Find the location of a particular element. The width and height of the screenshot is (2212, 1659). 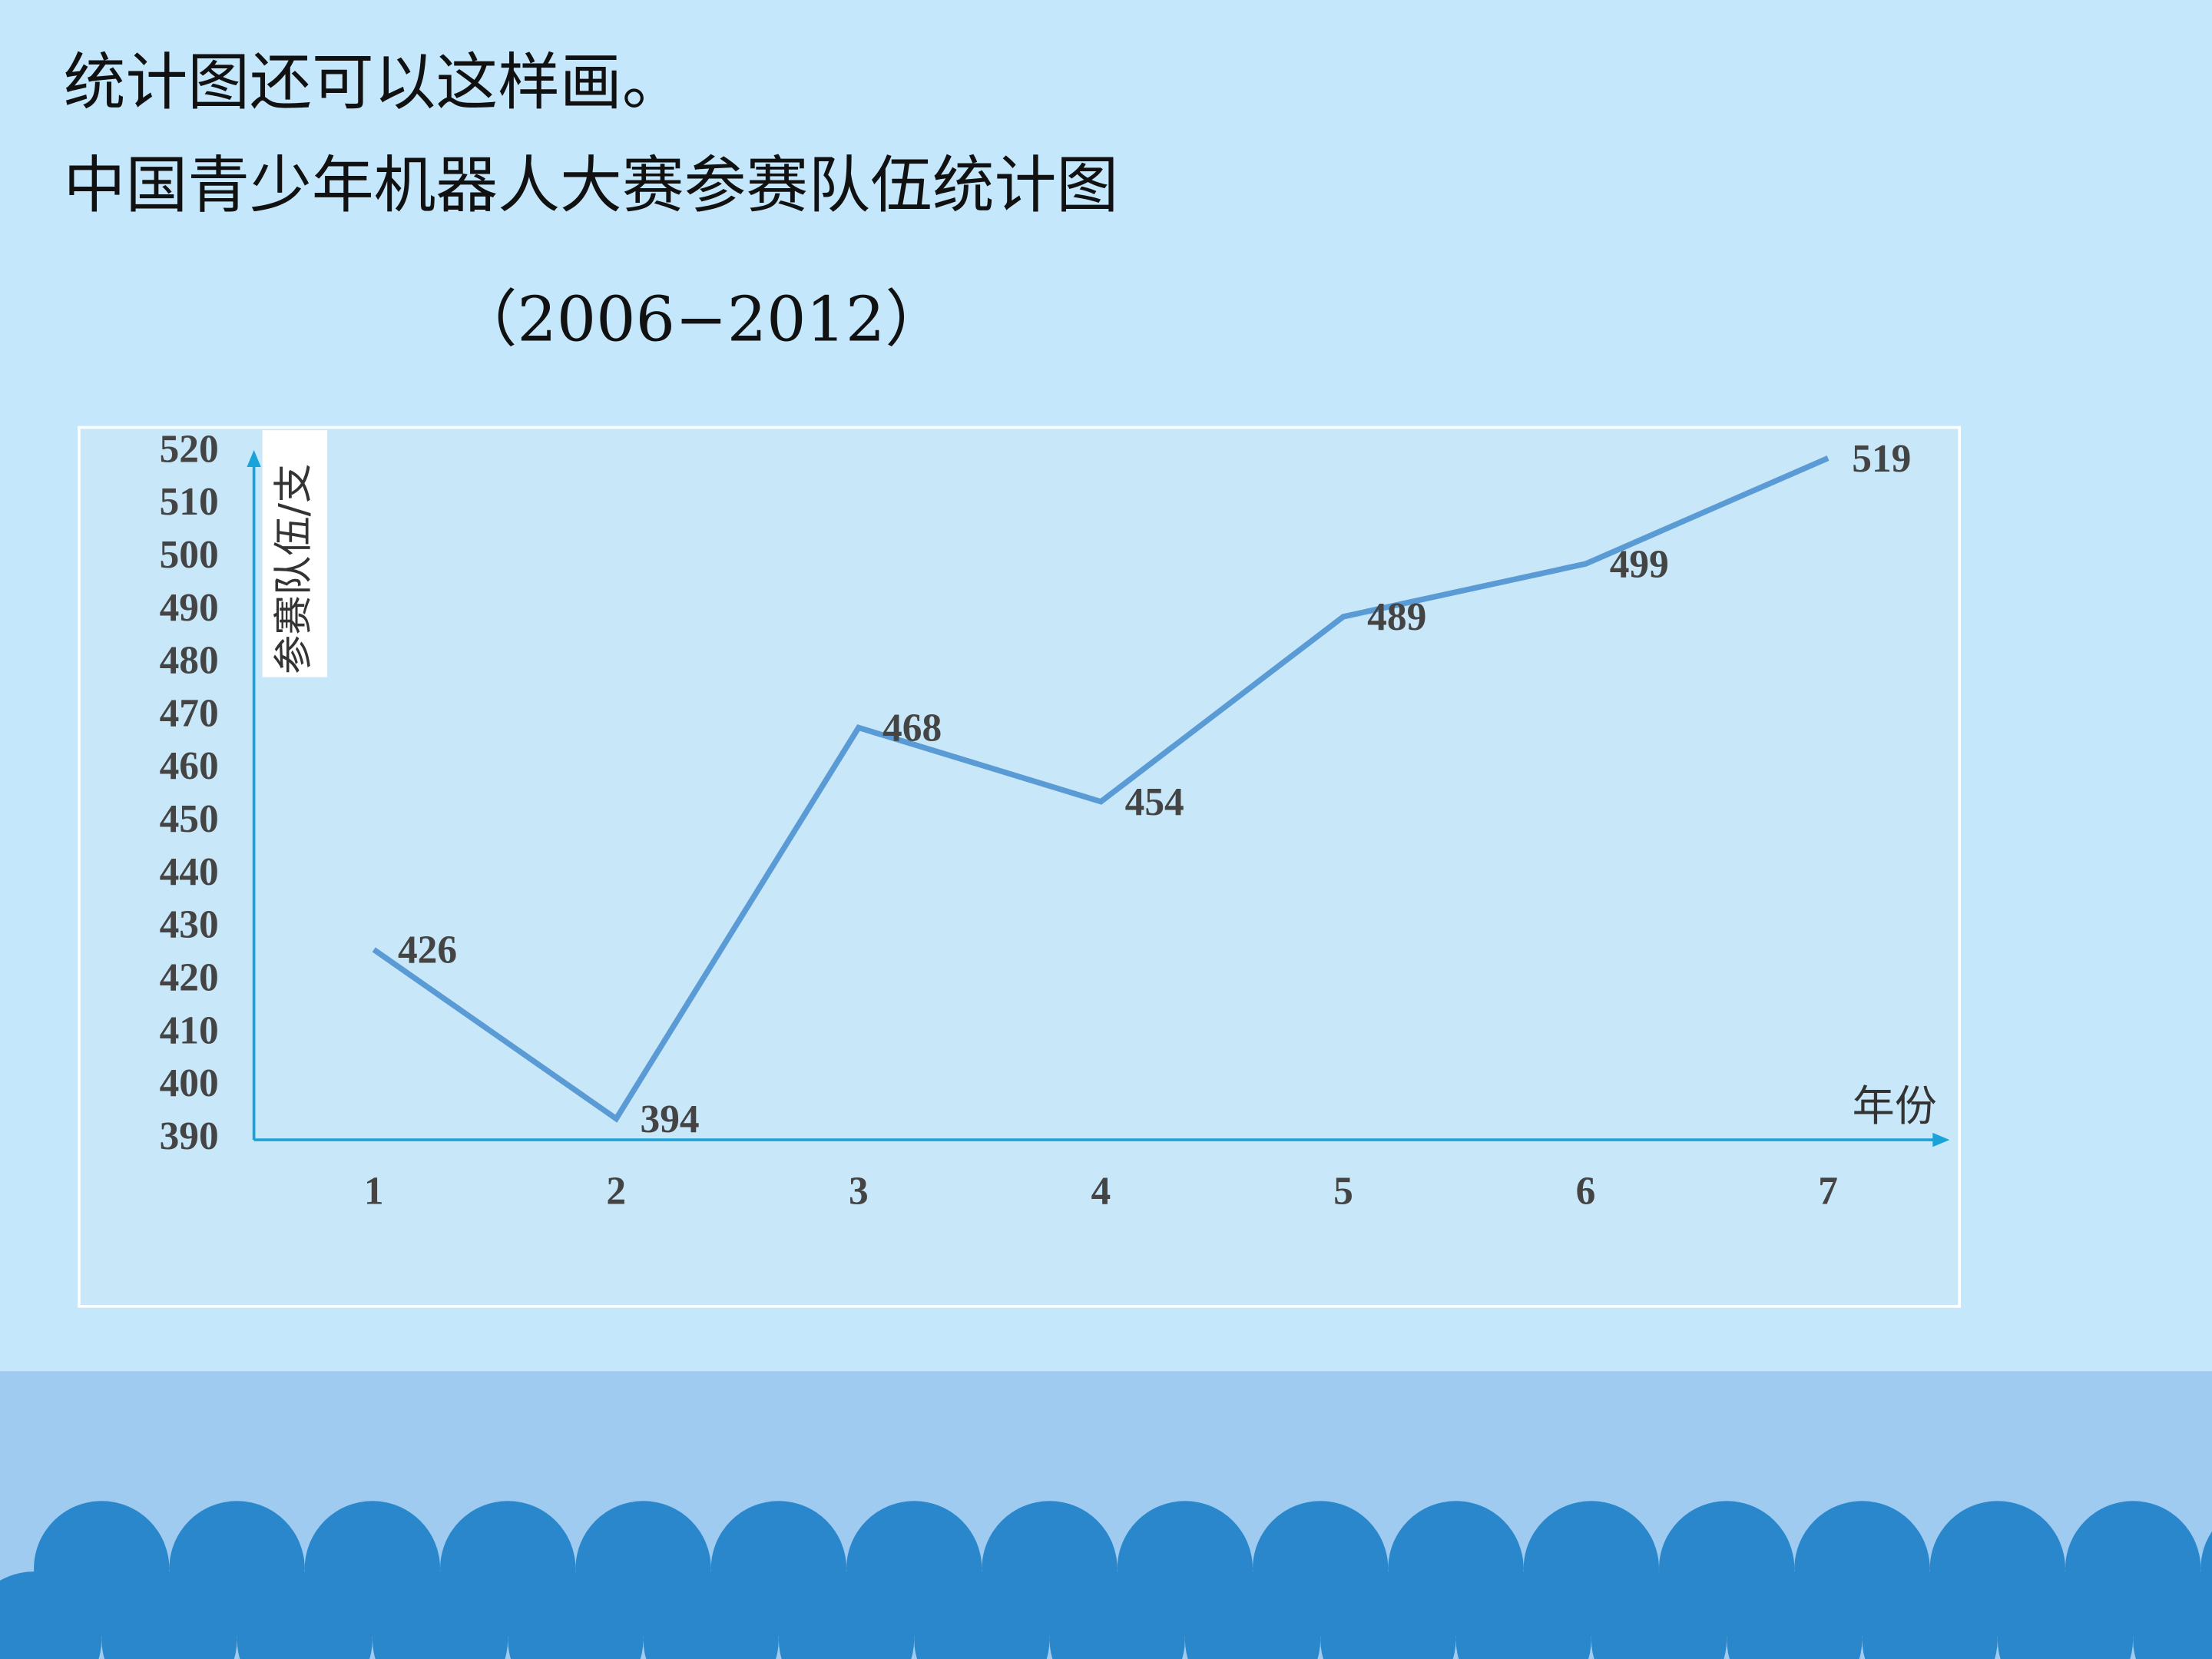

data-label: 394 is located at coordinates (671, 1120).